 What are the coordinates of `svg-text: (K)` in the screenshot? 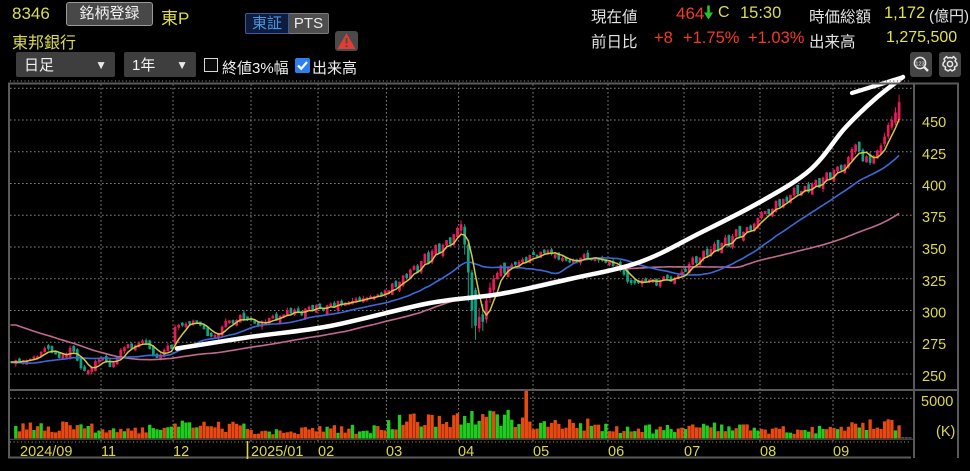 It's located at (945, 432).